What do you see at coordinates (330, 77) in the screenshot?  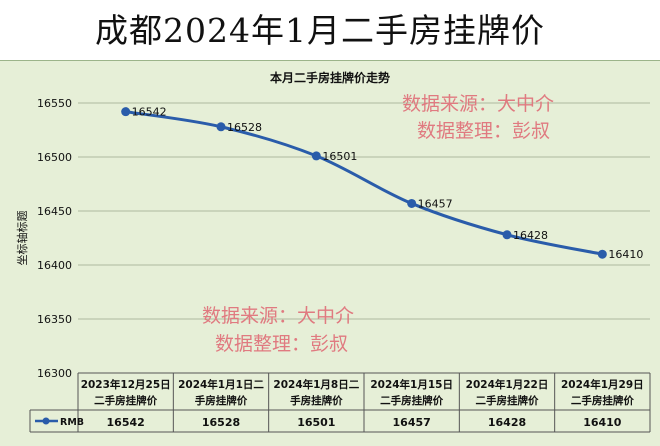 I see `chart-title: 本月二手房挂牌价走势` at bounding box center [330, 77].